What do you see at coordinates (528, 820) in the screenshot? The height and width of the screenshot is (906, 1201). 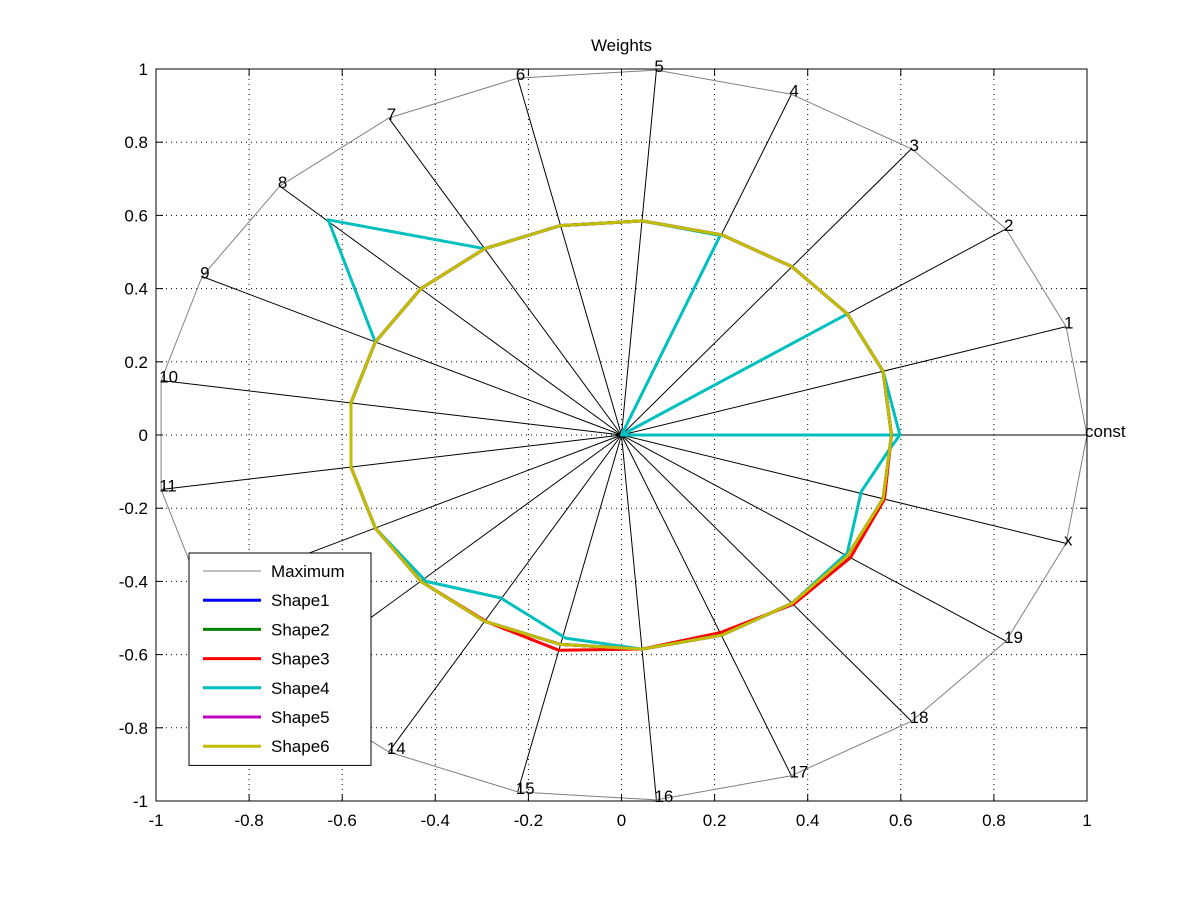 I see `x-tick-label: -0.2` at bounding box center [528, 820].